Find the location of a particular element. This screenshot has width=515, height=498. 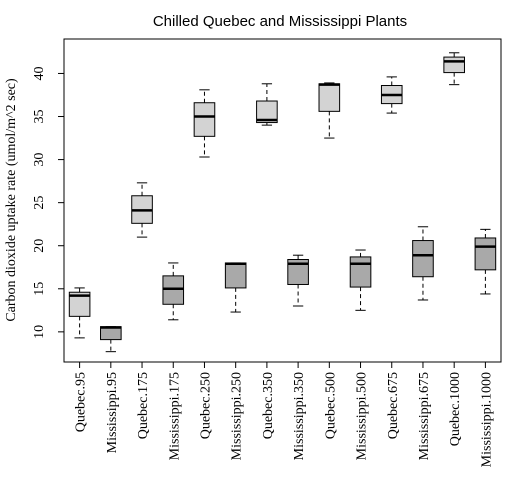

box-Quebec.350 is located at coordinates (267, 104).